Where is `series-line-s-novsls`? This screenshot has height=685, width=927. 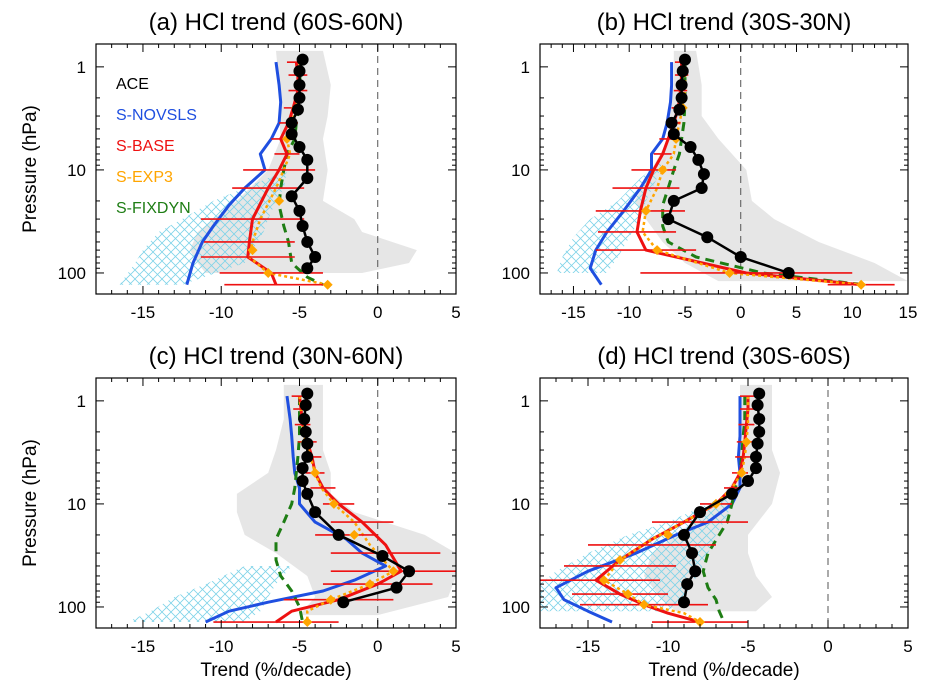
series-line-s-novsls is located at coordinates (296, 509).